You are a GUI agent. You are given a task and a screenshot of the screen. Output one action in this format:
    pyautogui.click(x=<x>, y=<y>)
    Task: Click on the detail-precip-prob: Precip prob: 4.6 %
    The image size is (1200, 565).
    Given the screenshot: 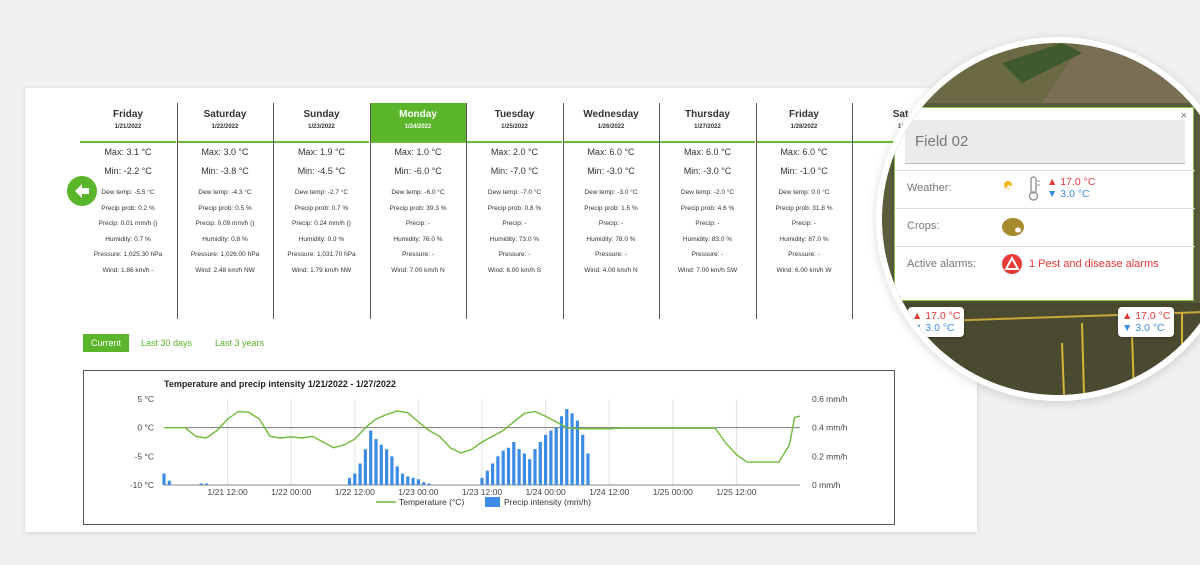 What is the action you would take?
    pyautogui.click(x=707, y=208)
    